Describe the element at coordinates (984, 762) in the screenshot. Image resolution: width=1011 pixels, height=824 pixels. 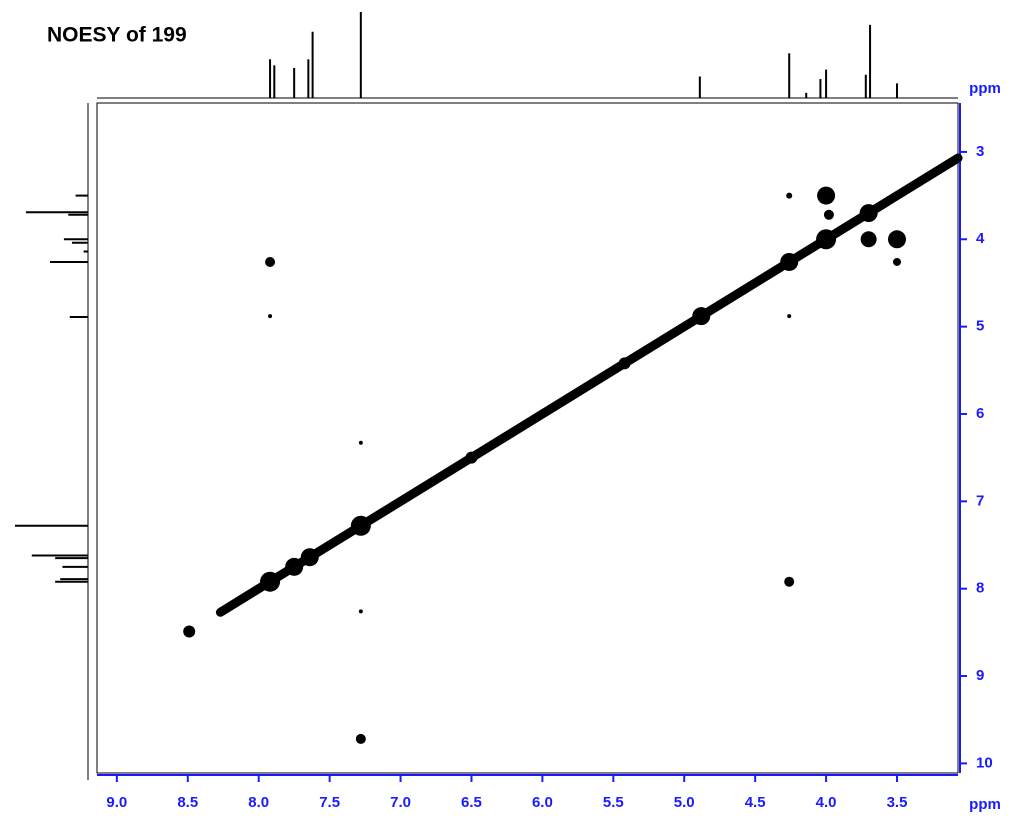
I see `y-tick-label: 10` at that location.